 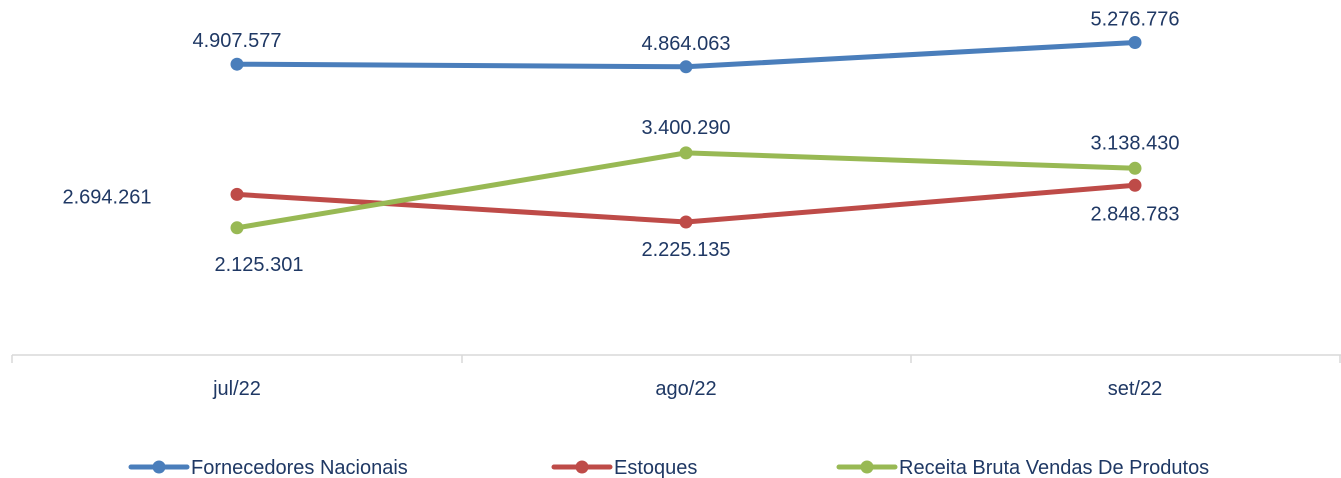 What do you see at coordinates (236, 389) in the screenshot?
I see `x-tick-label: jul/22` at bounding box center [236, 389].